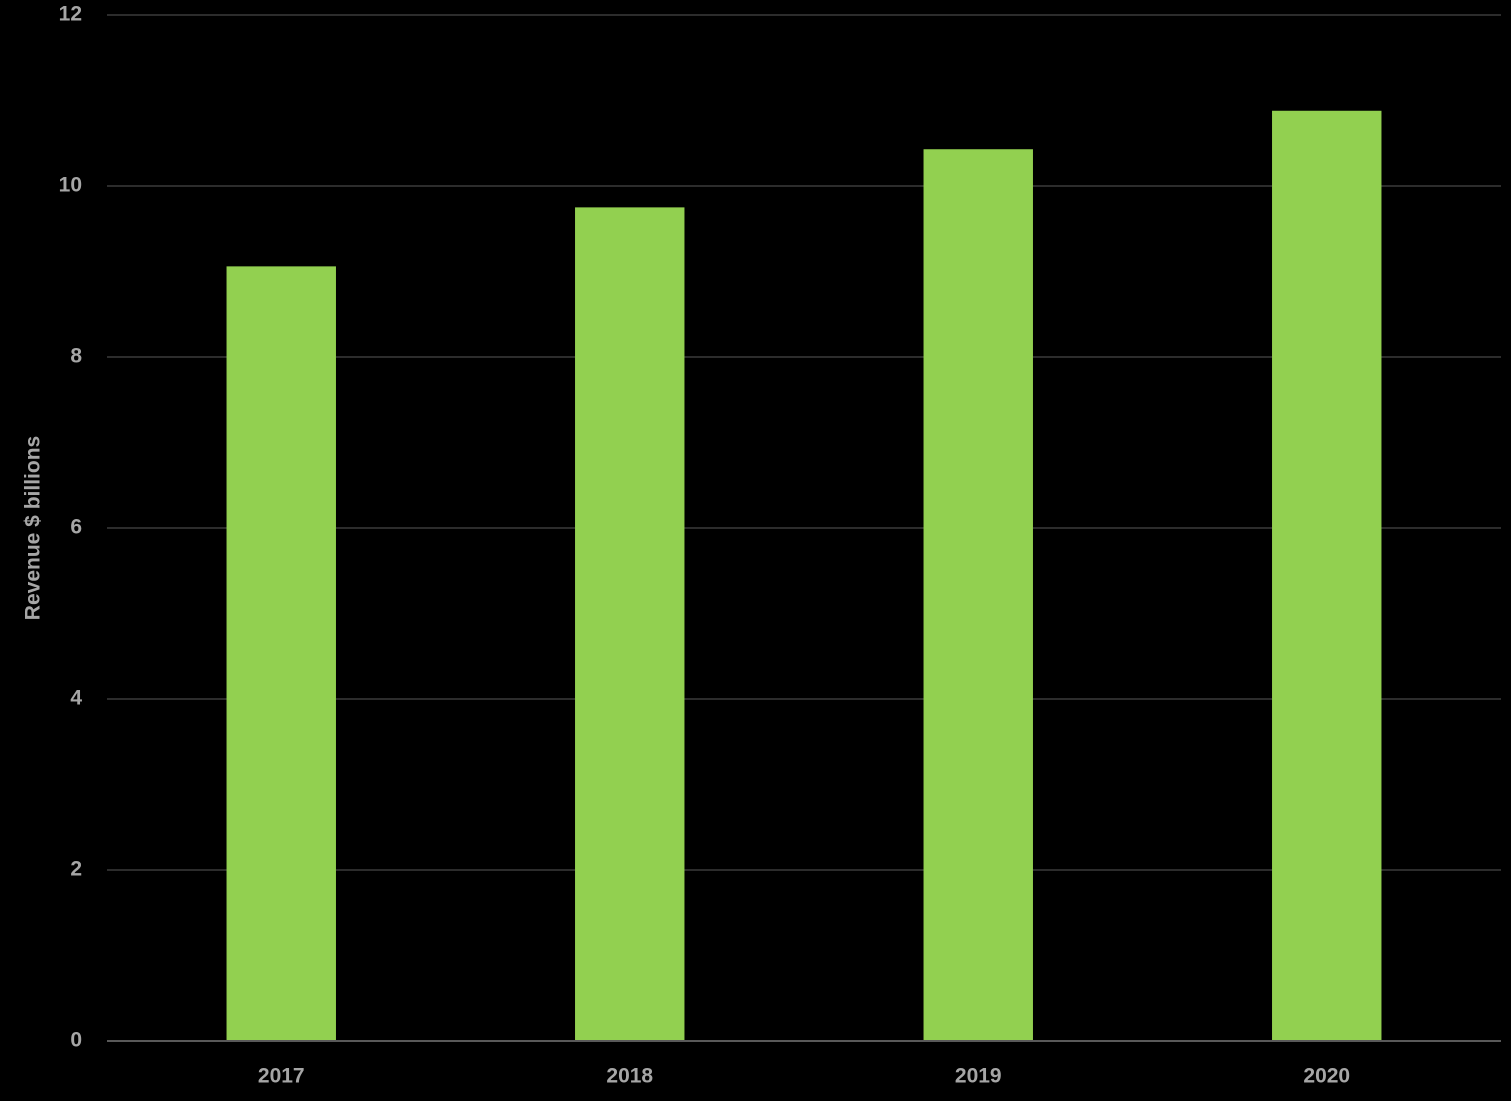  Describe the element at coordinates (629, 1076) in the screenshot. I see `x-tick-label: 2018` at that location.